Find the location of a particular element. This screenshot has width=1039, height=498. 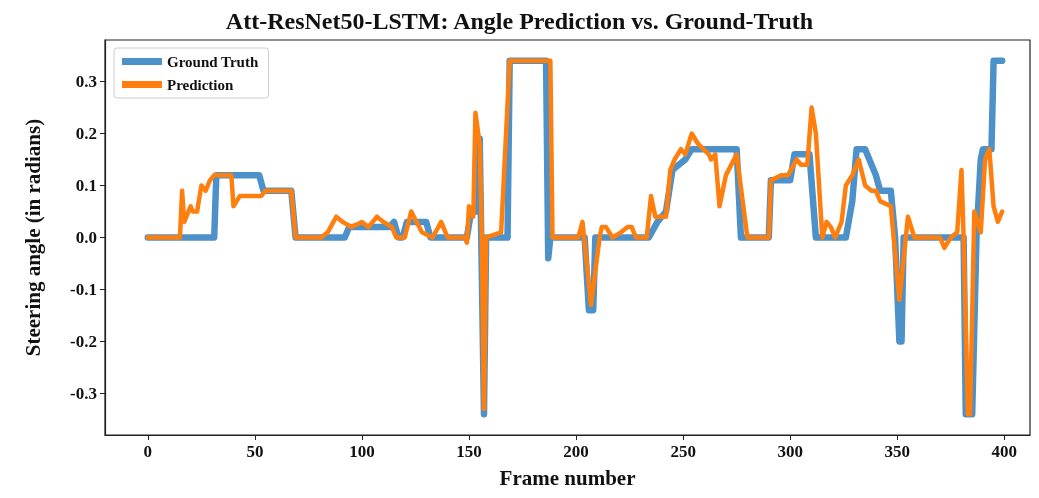

x-tick-label: 50 is located at coordinates (255, 451).